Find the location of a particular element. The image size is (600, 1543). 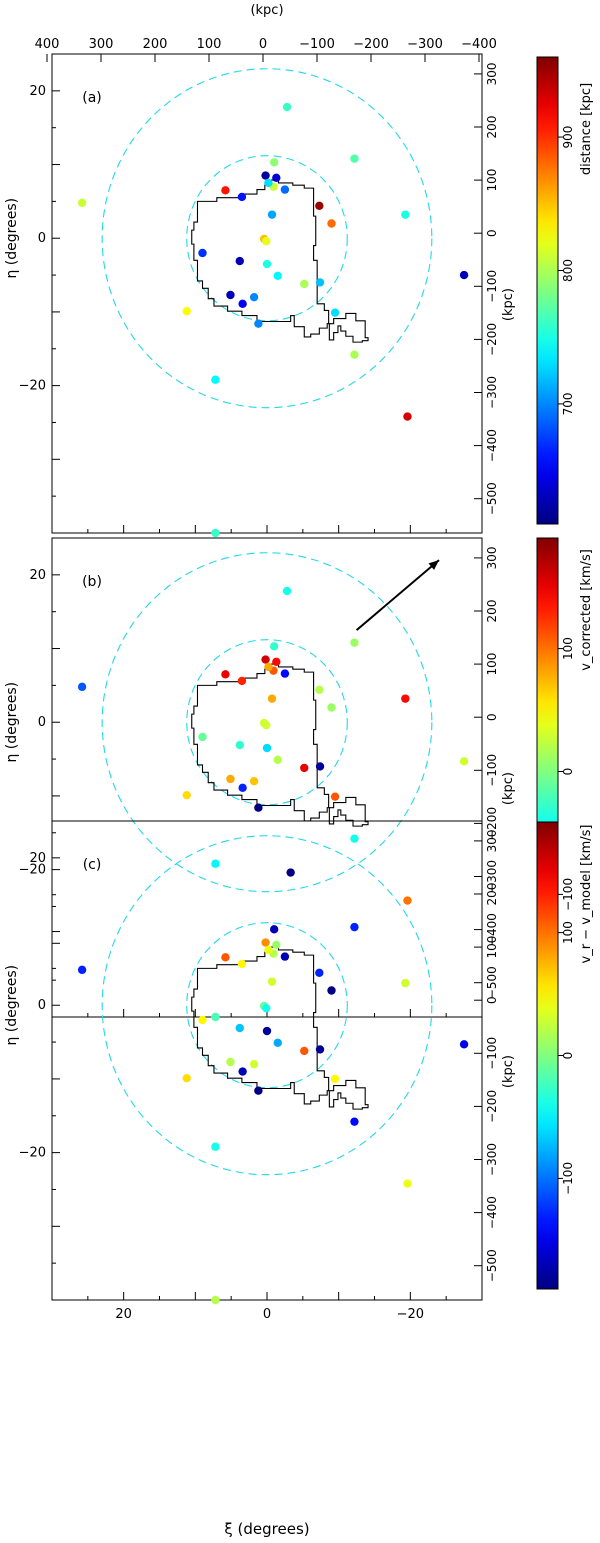

top-kpc-tick-label: −100 is located at coordinates (317, 44).